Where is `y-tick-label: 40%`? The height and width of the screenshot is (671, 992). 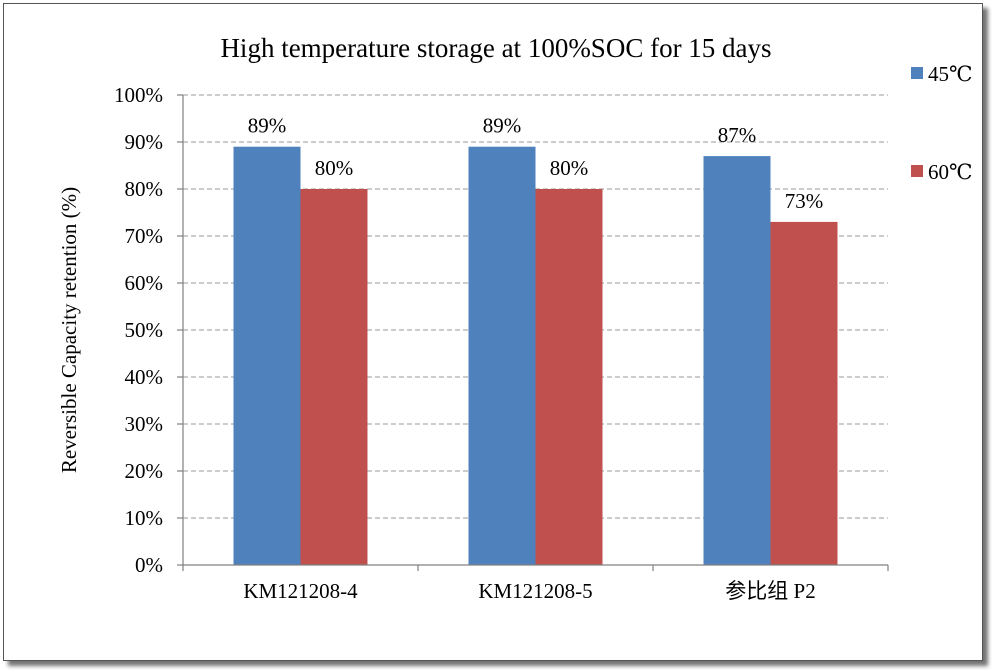 y-tick-label: 40% is located at coordinates (144, 377).